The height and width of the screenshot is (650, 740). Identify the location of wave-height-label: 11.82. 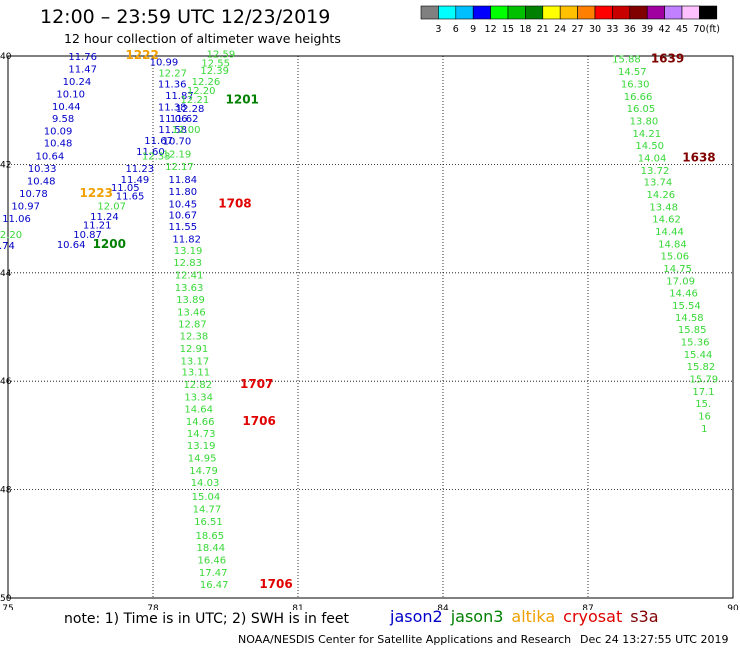
(186, 240).